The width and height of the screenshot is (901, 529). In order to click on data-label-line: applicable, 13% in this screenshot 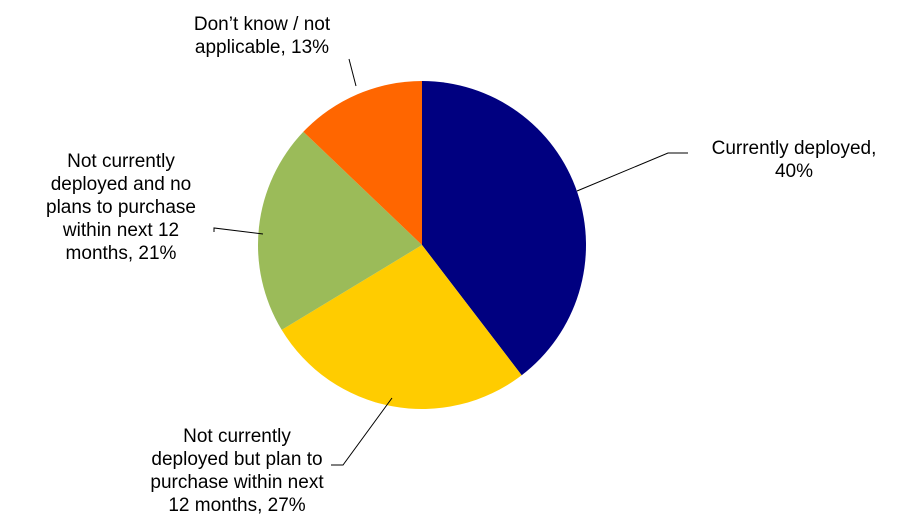, I will do `click(262, 47)`.